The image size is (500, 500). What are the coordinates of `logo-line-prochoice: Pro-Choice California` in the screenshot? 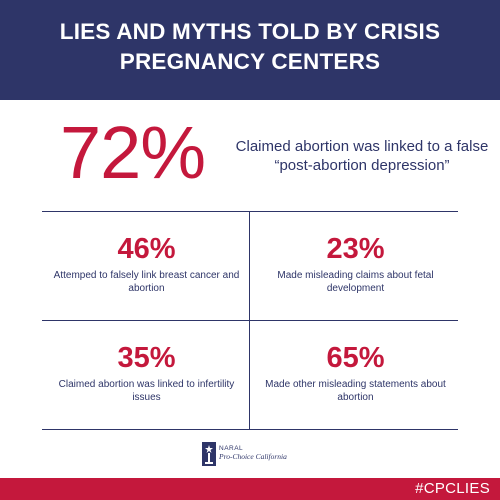 It's located at (253, 456).